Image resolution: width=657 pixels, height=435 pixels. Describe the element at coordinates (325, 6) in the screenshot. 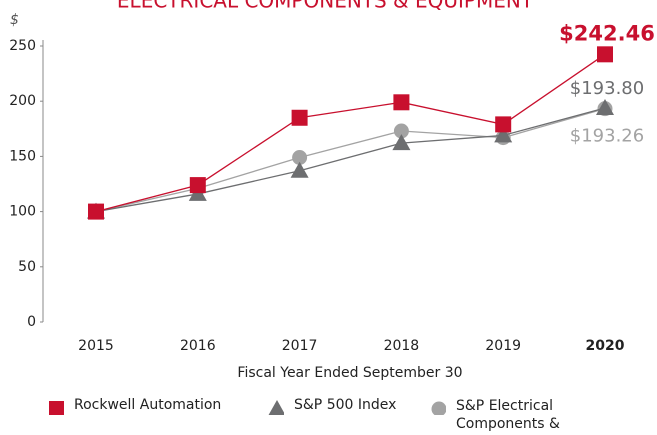

I see `chart-title: ELECTRICAL COMPONENTS & EQUIPMENT` at that location.